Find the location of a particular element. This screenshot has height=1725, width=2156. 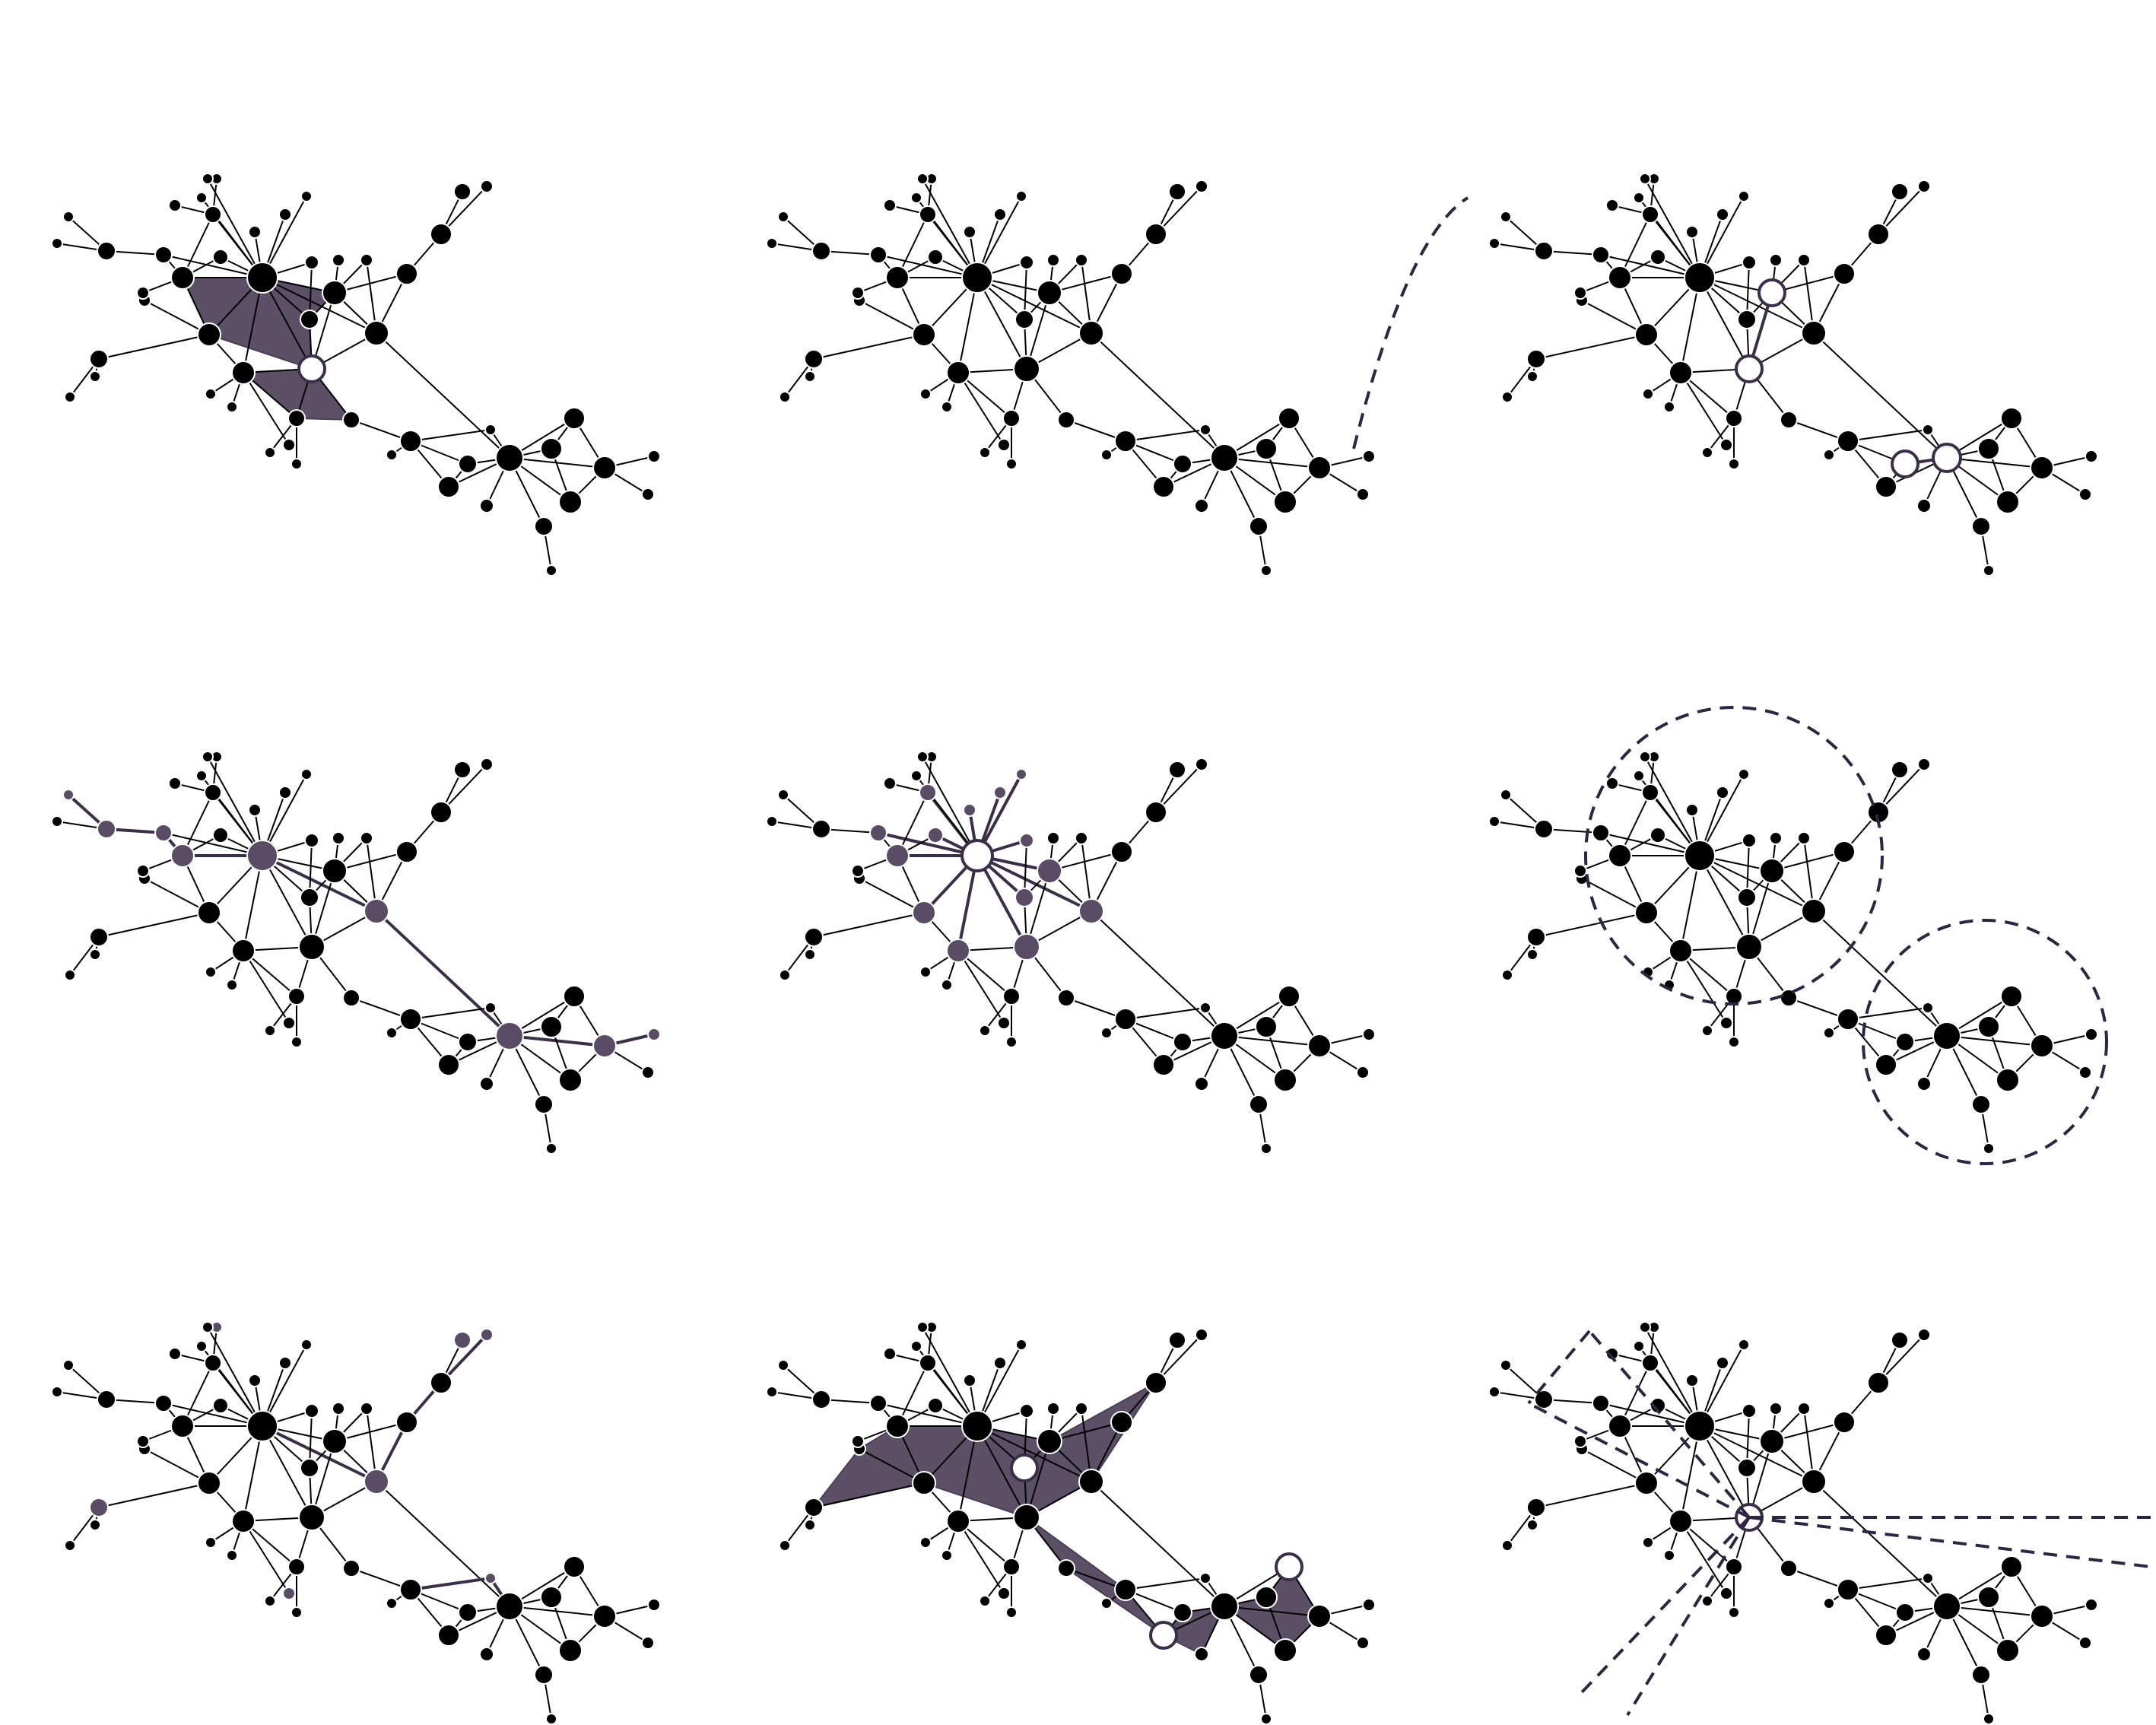

community-circle-left is located at coordinates (1734, 855).